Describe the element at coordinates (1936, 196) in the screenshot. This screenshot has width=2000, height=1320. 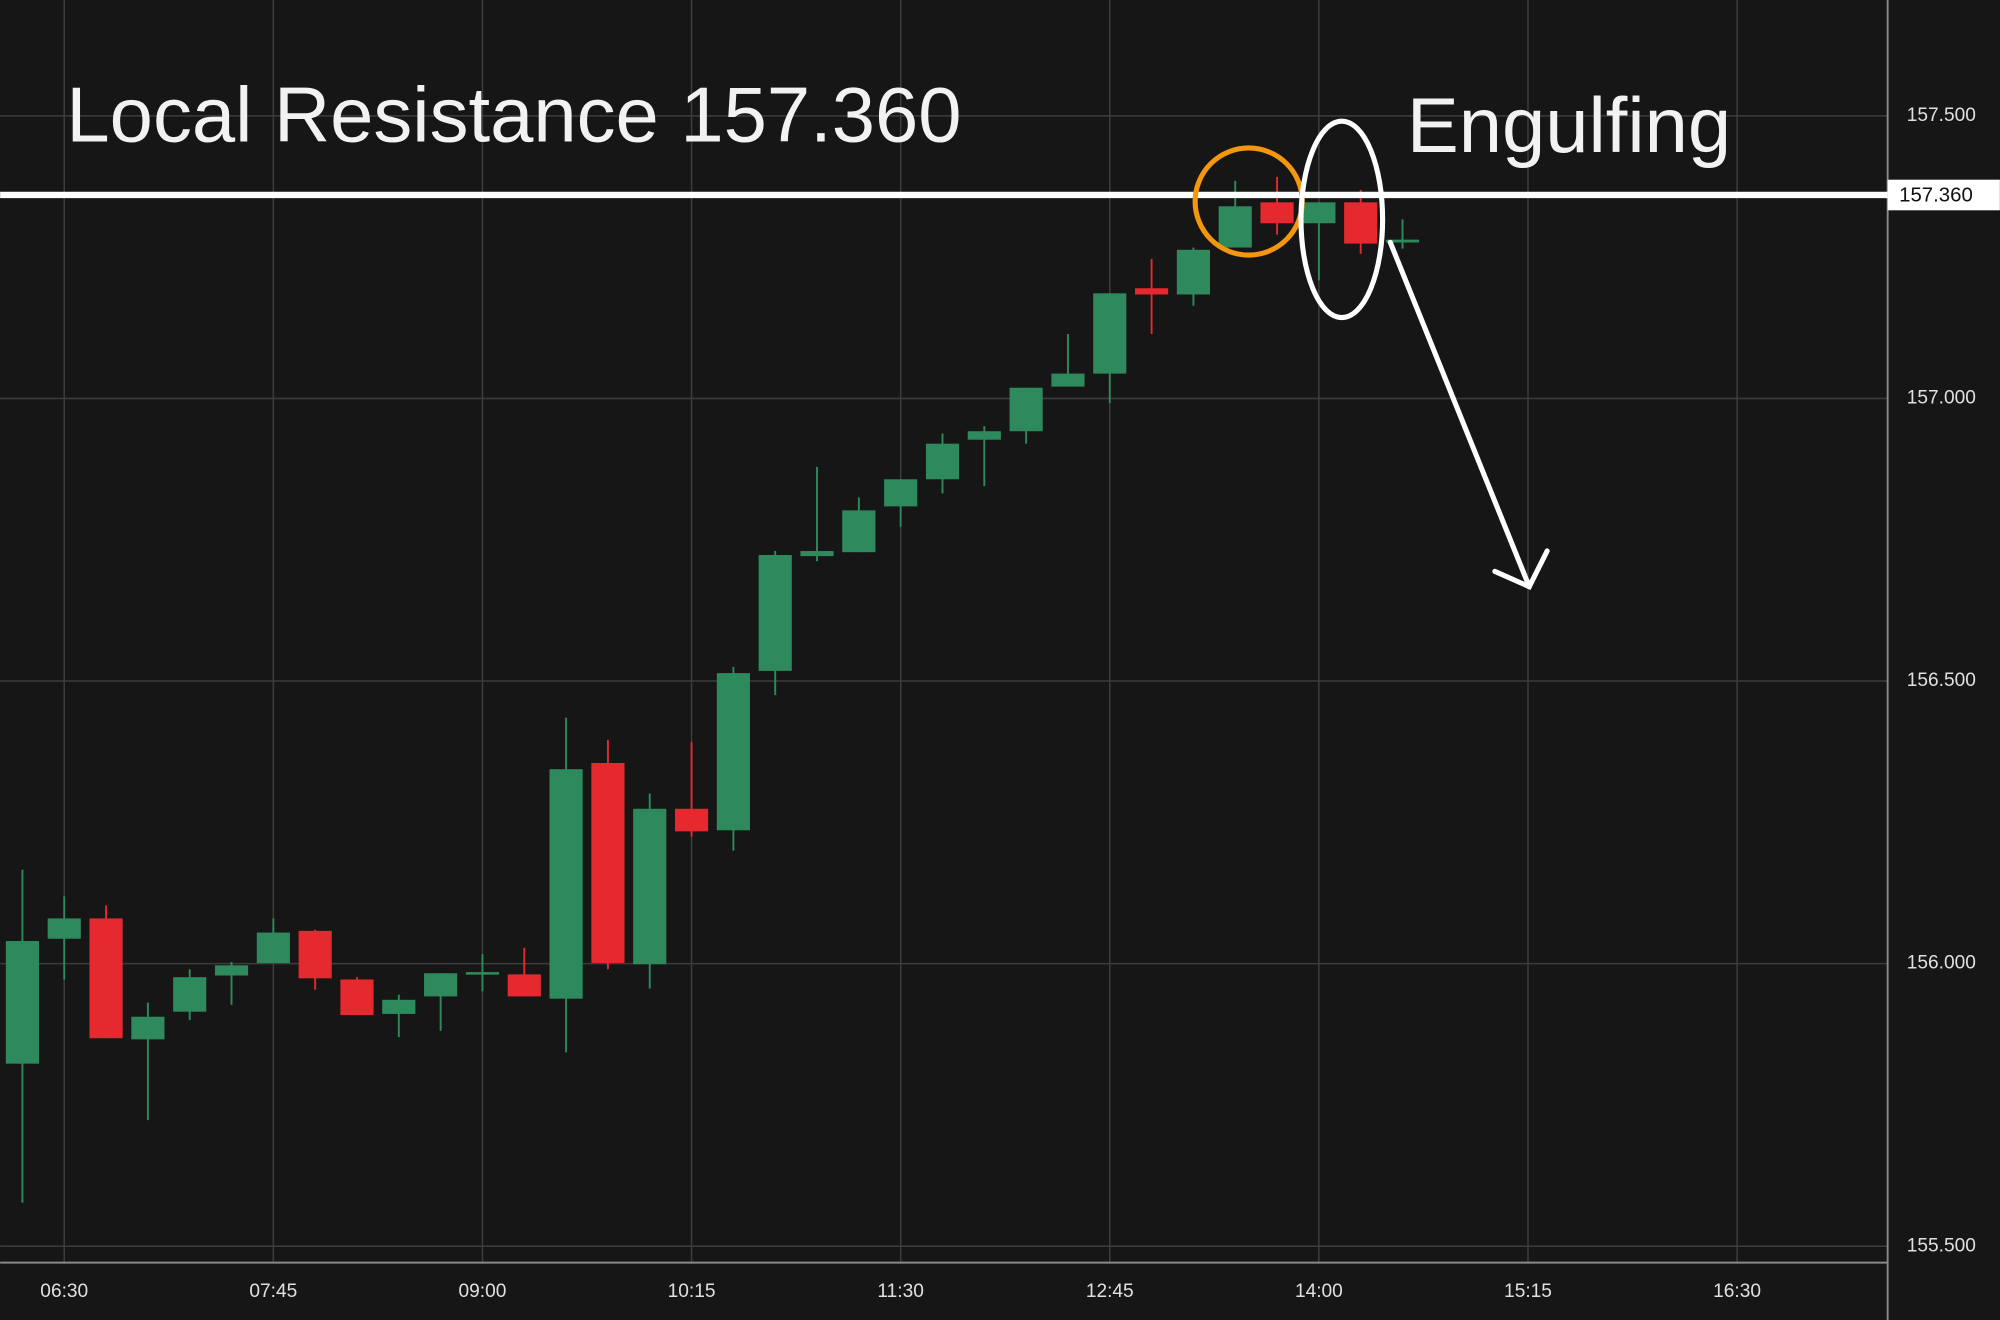
I see `resistance-label: 157.360` at that location.